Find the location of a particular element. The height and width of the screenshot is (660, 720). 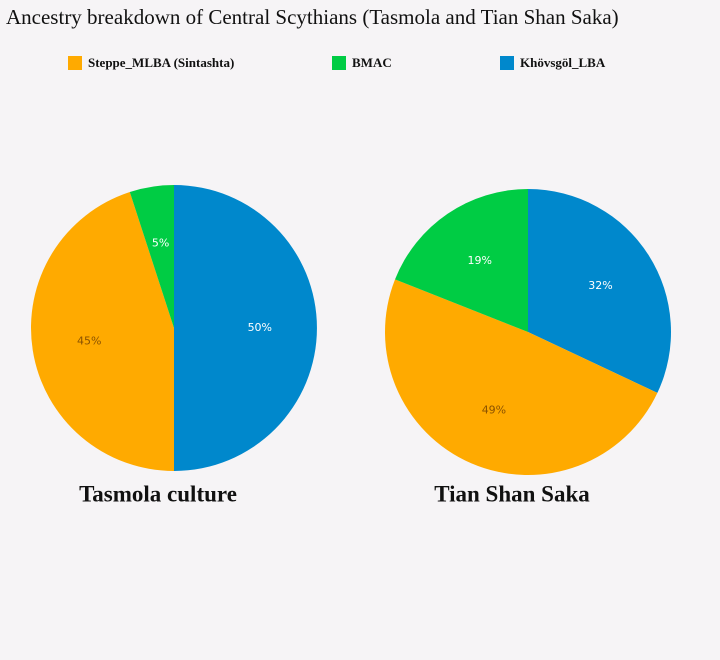

legend-label: BMAC is located at coordinates (372, 62).